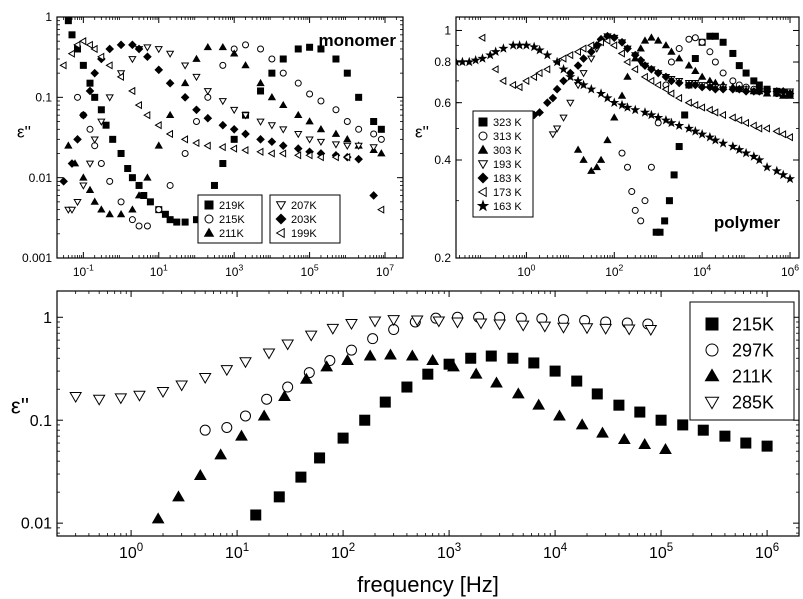 The image size is (803, 599). I want to click on legend-label: 285K, so click(753, 402).